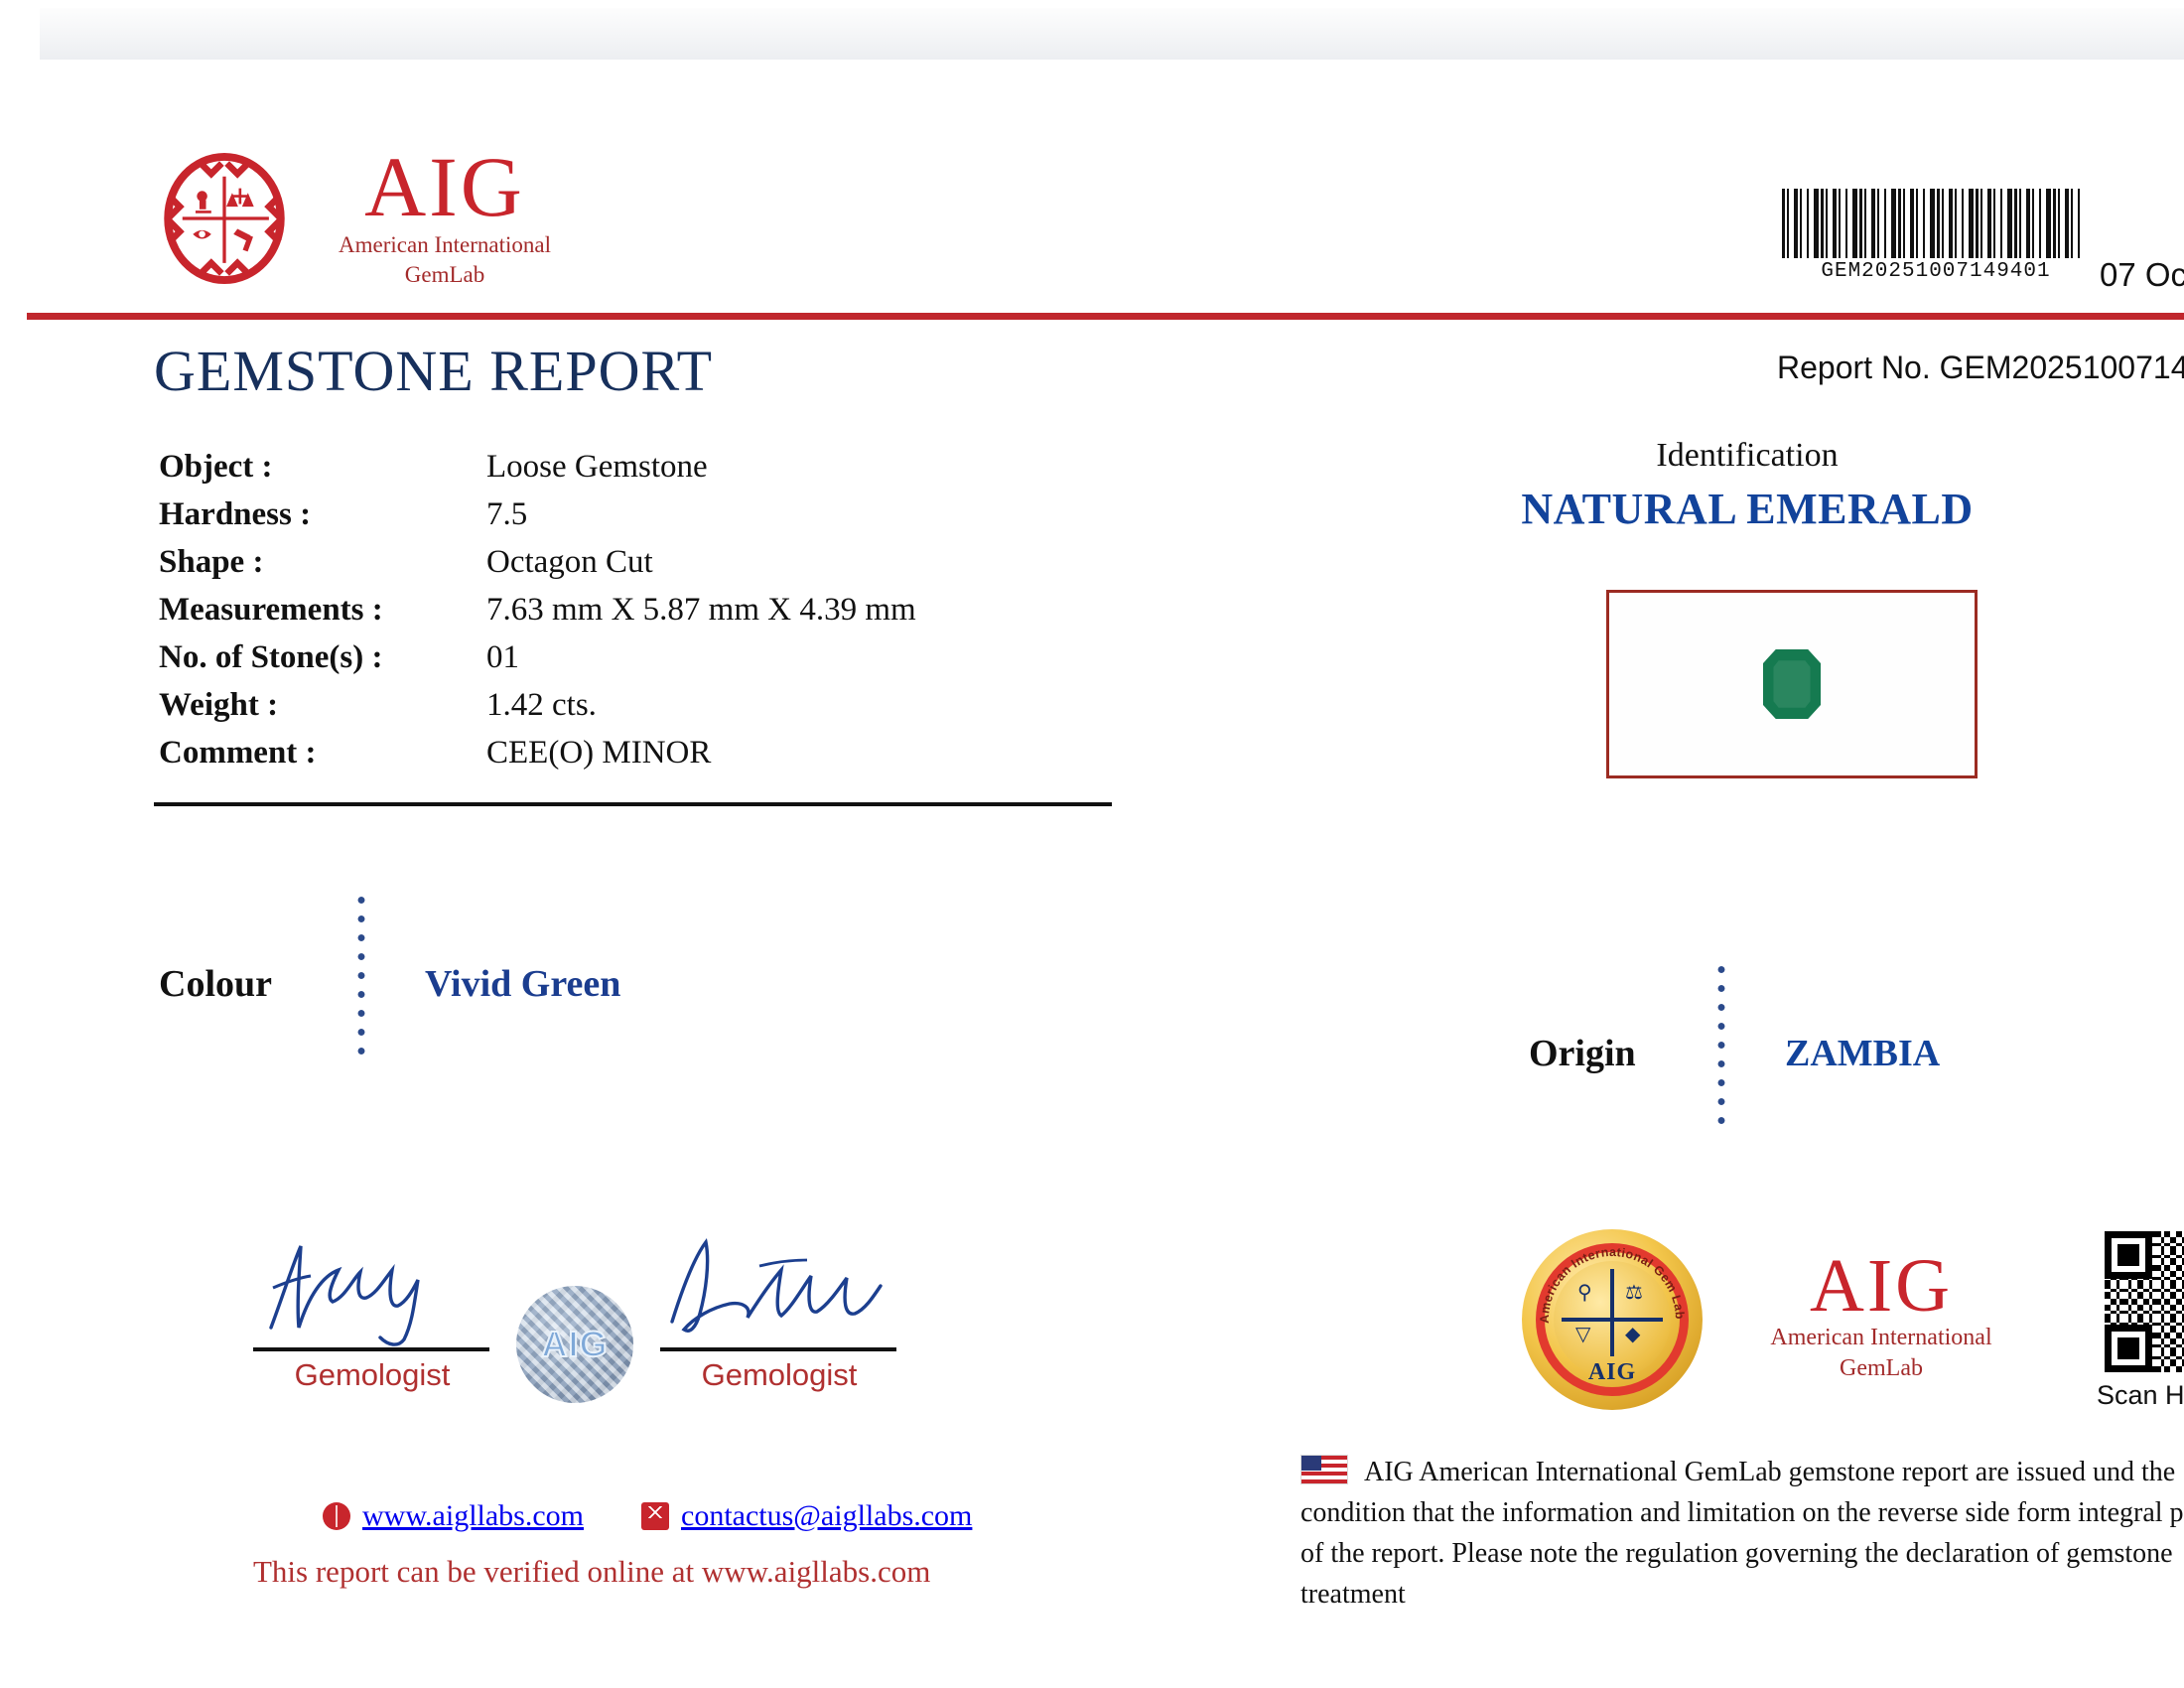 This screenshot has width=2184, height=1688. I want to click on seal-arc-text: American International Gem Lab., so click(1604, 1276).